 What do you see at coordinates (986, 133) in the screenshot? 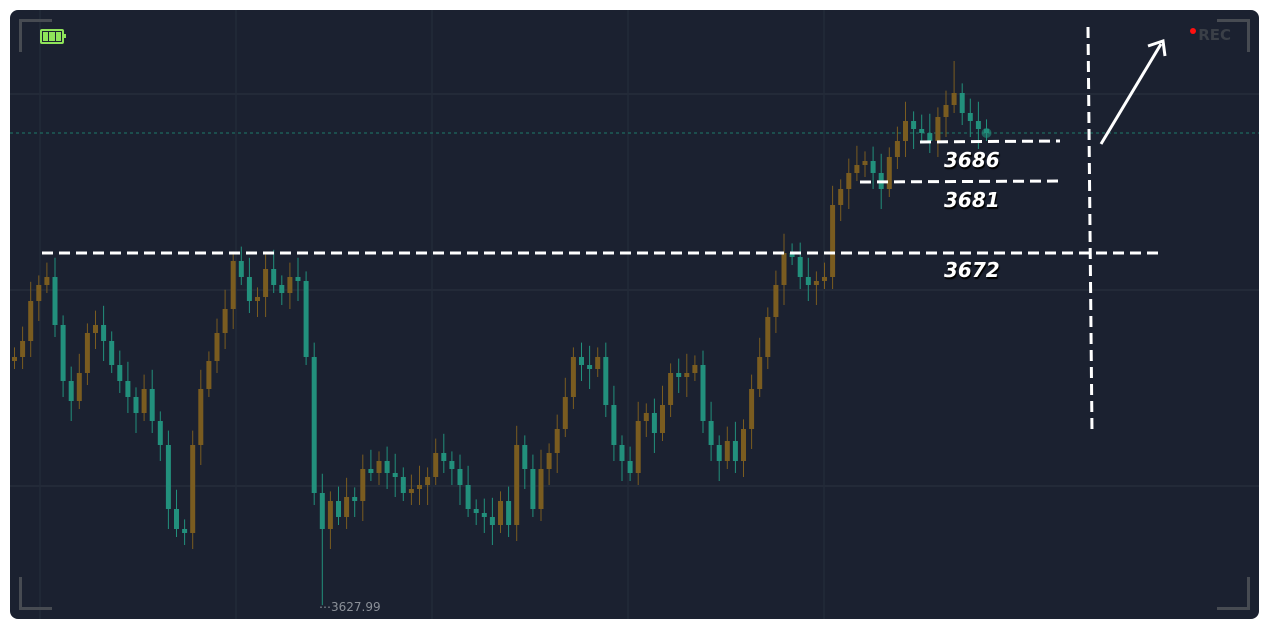
I see `current-price-marker` at bounding box center [986, 133].